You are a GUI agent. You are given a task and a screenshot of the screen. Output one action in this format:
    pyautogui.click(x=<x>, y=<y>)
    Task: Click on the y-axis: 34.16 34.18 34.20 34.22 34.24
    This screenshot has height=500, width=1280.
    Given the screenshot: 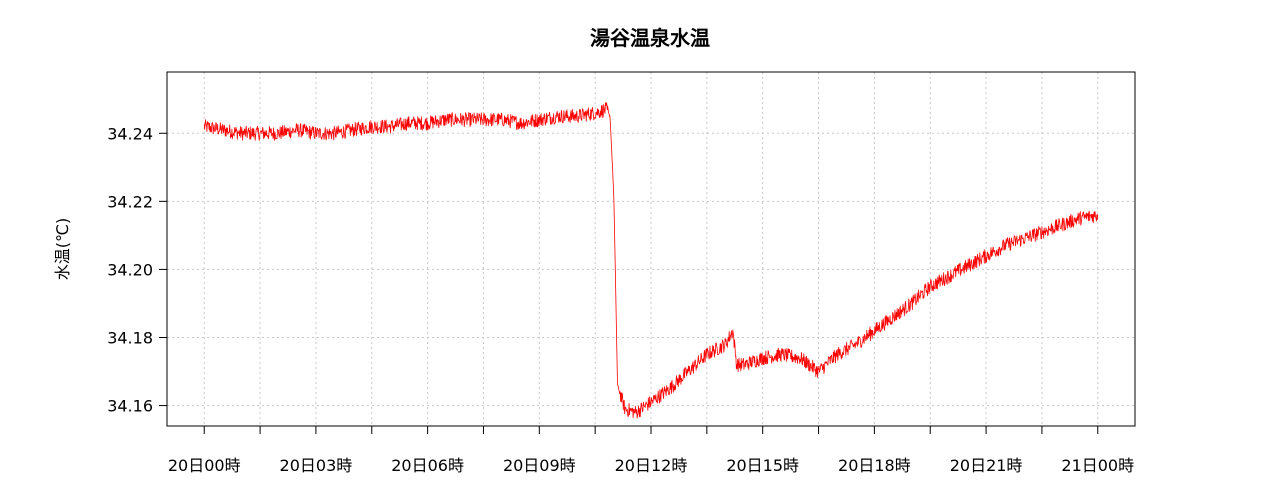 What is the action you would take?
    pyautogui.click(x=137, y=270)
    